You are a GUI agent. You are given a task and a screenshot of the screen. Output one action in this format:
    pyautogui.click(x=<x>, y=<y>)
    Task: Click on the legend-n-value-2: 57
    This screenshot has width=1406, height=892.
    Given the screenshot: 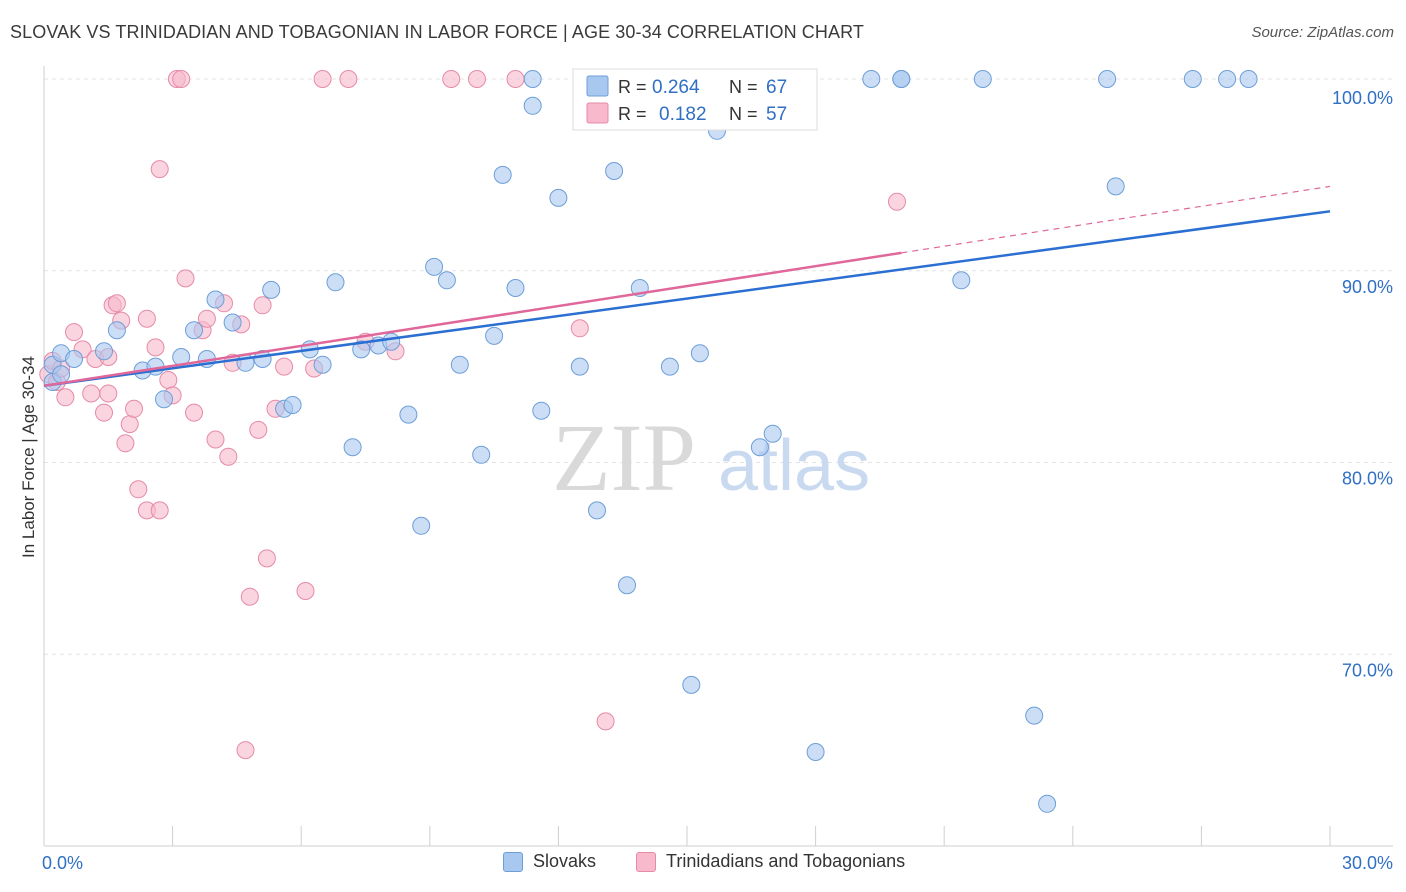 What is the action you would take?
    pyautogui.click(x=776, y=114)
    